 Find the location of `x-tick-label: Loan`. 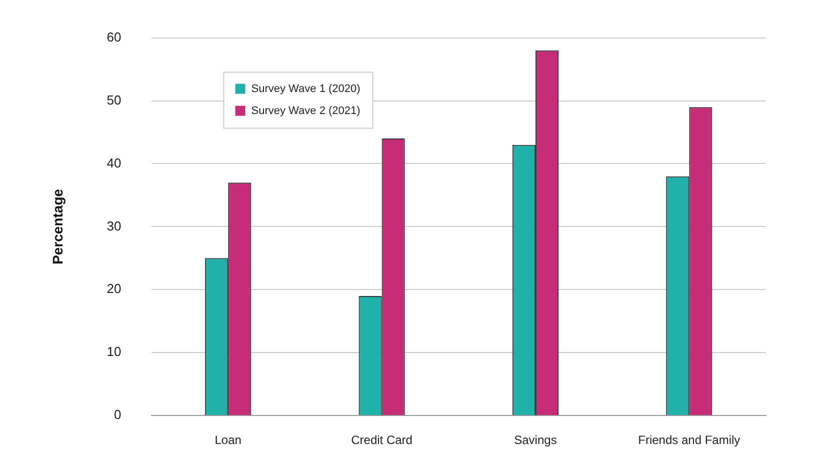

x-tick-label: Loan is located at coordinates (228, 440).